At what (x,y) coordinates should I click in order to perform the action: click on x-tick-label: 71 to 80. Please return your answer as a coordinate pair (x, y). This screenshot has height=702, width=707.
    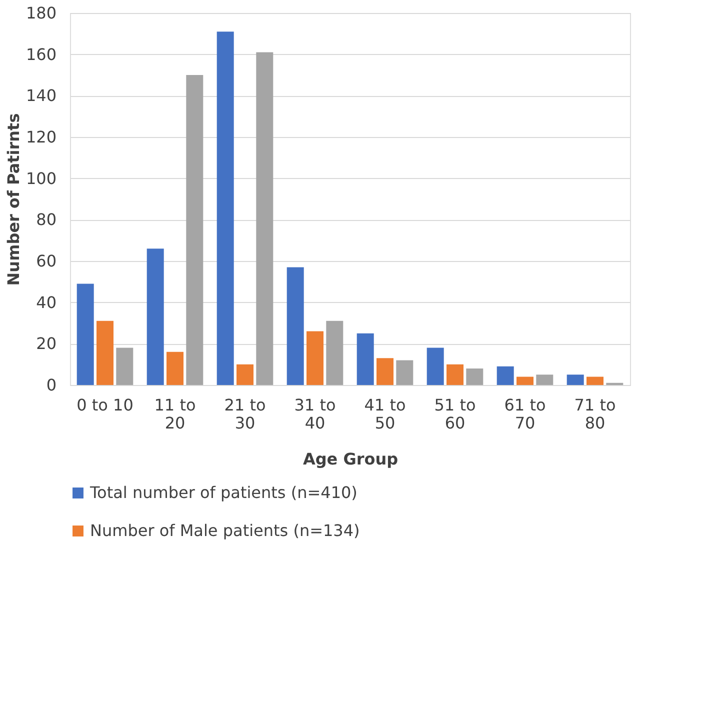
    Looking at the image, I should click on (595, 414).